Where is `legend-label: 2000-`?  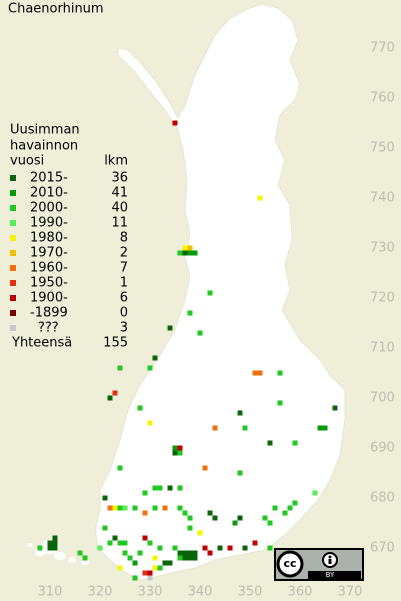 legend-label: 2000- is located at coordinates (49, 208).